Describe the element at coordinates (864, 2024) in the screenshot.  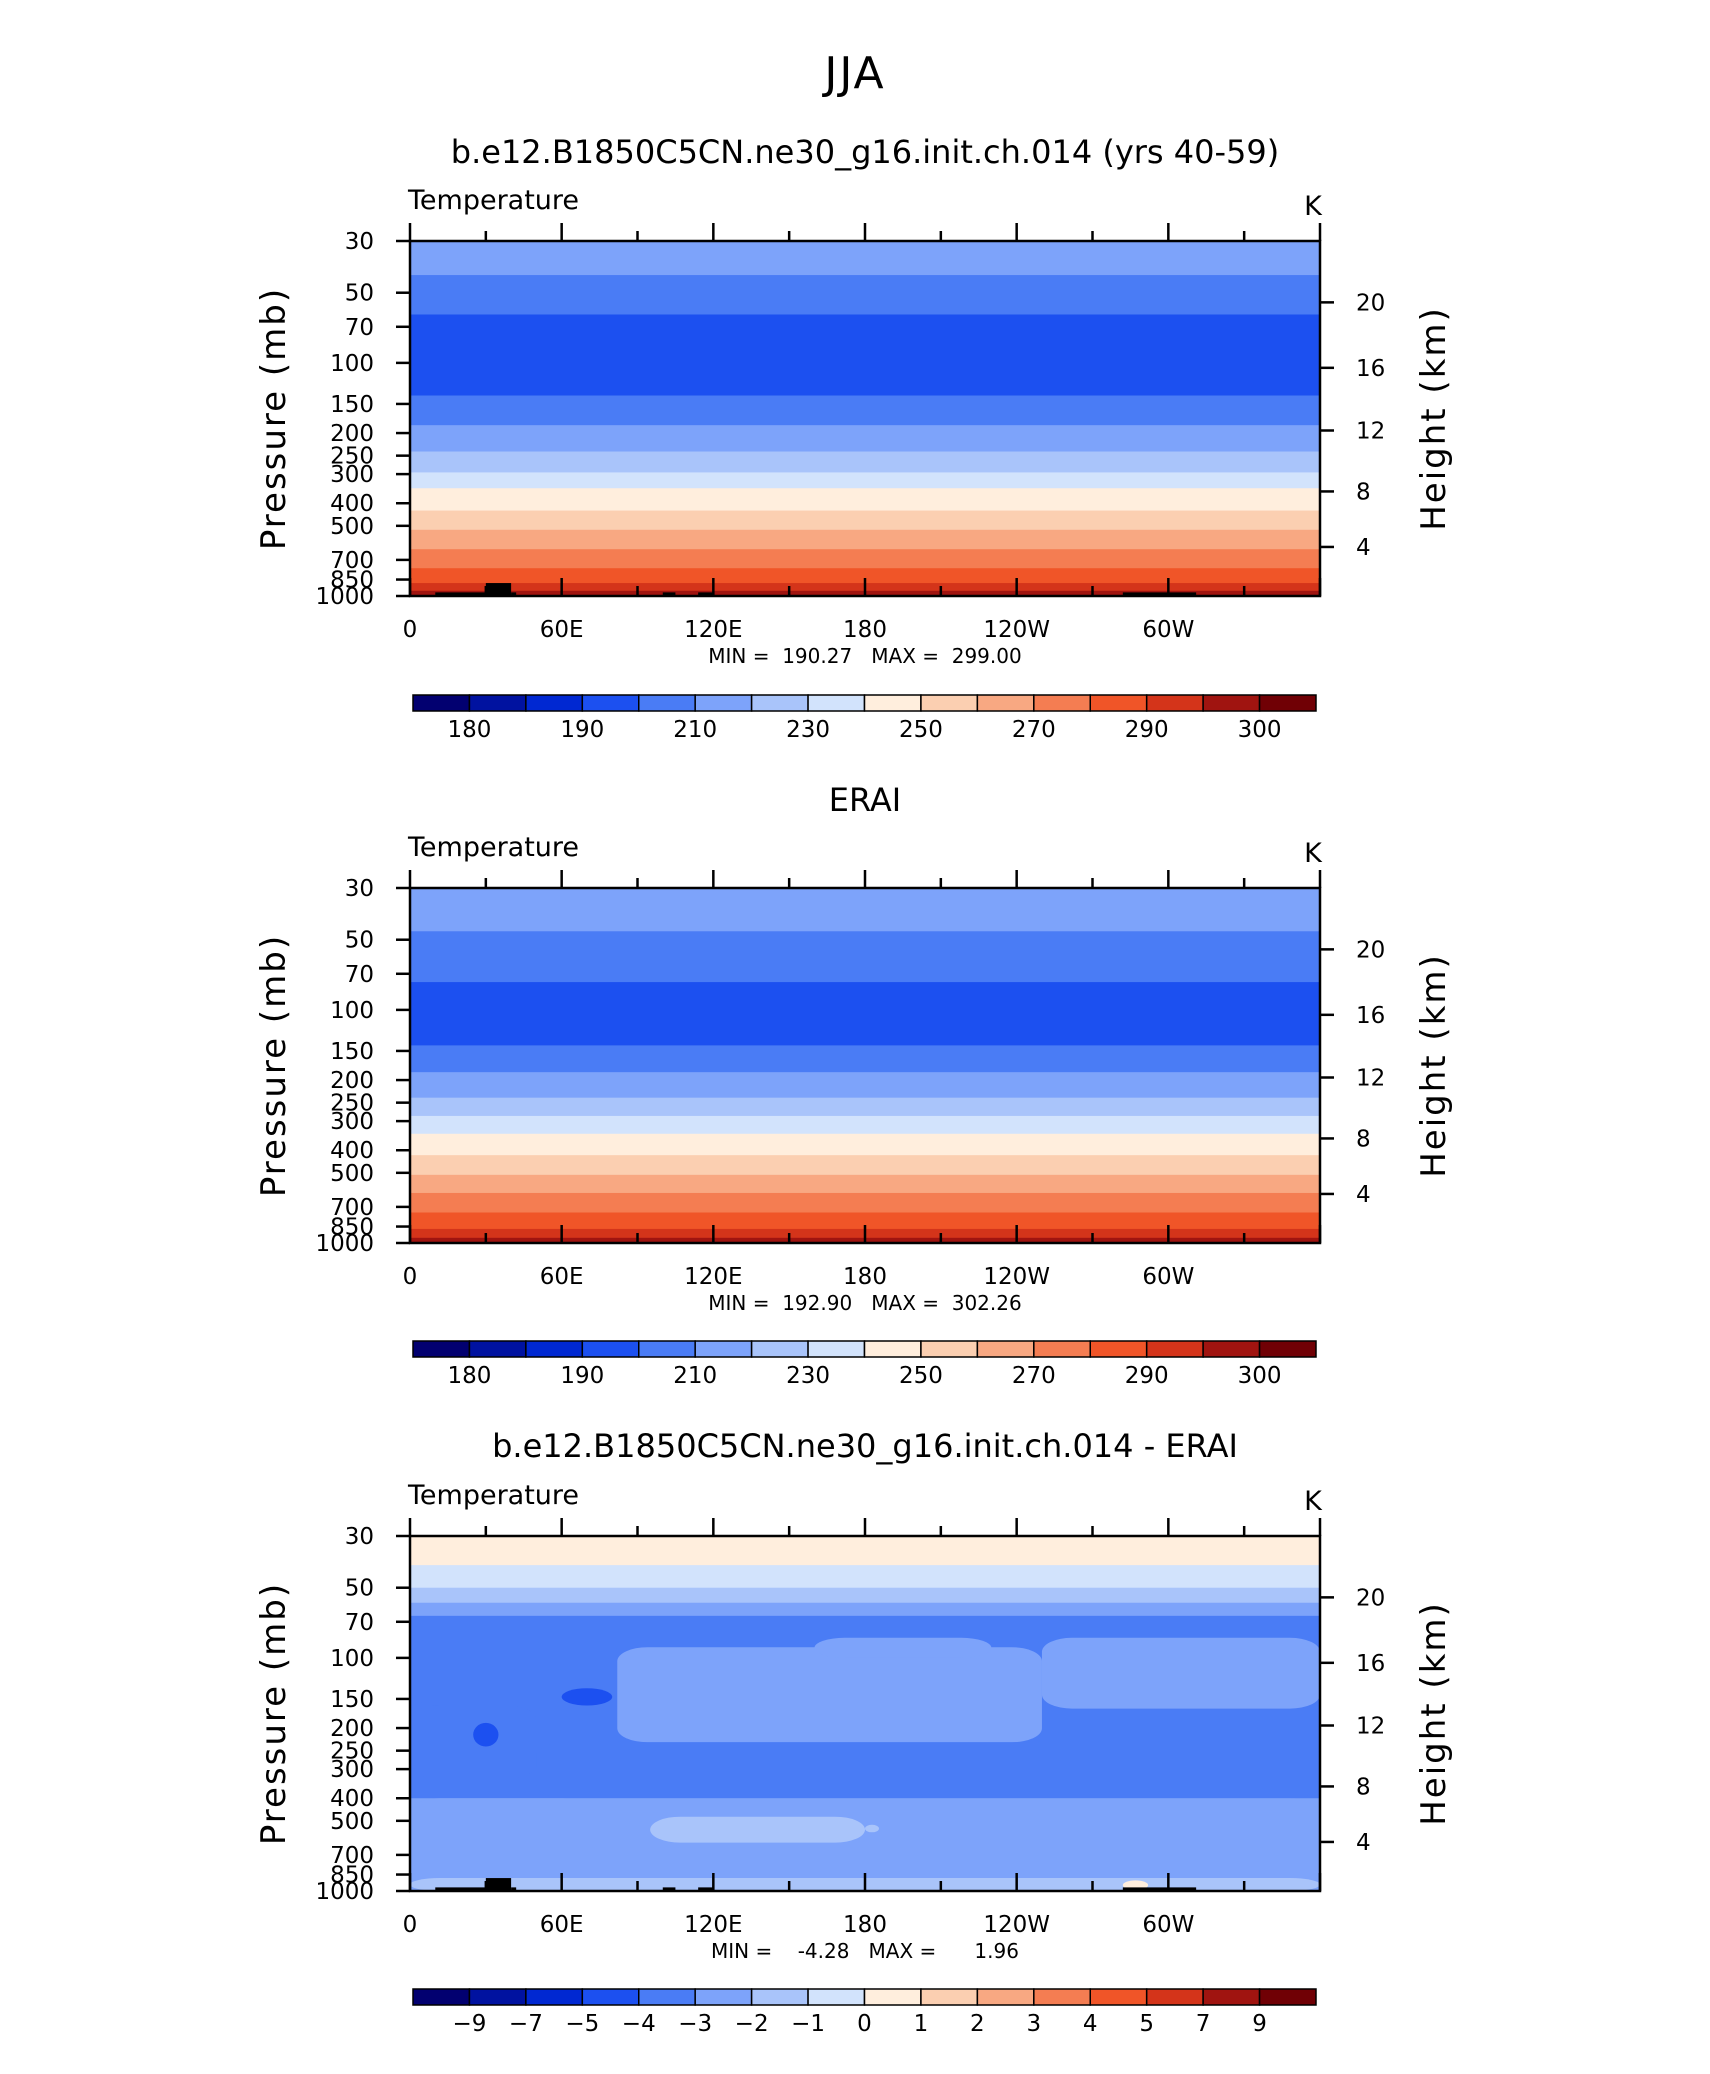
I see `colorbar-label: 0` at that location.